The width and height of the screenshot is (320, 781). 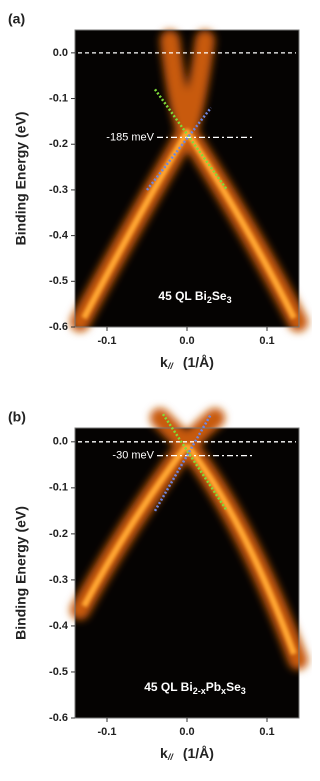 I want to click on sample-label-part: 2-x, so click(x=199, y=691).